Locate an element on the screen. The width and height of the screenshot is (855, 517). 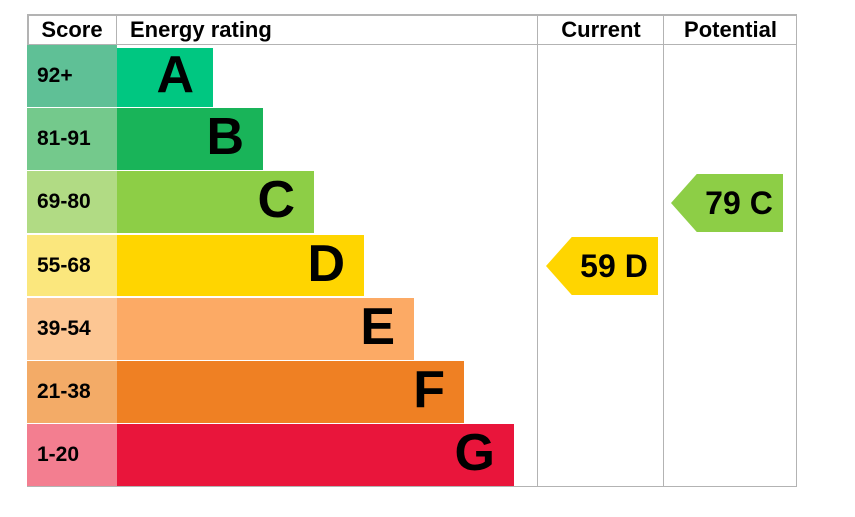
score-range-cell: 21-38 is located at coordinates (72, 392).